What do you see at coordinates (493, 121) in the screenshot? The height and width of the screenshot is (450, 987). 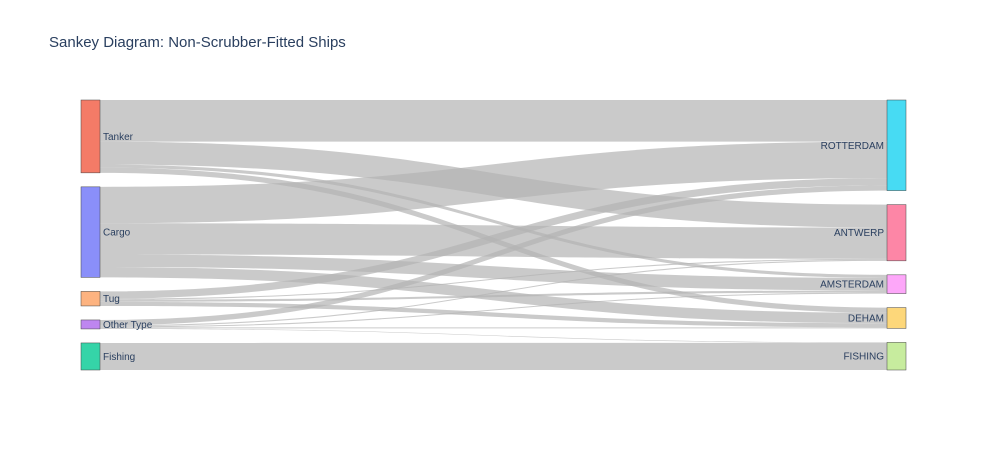 I see `link-tanker-to-rotterdam` at bounding box center [493, 121].